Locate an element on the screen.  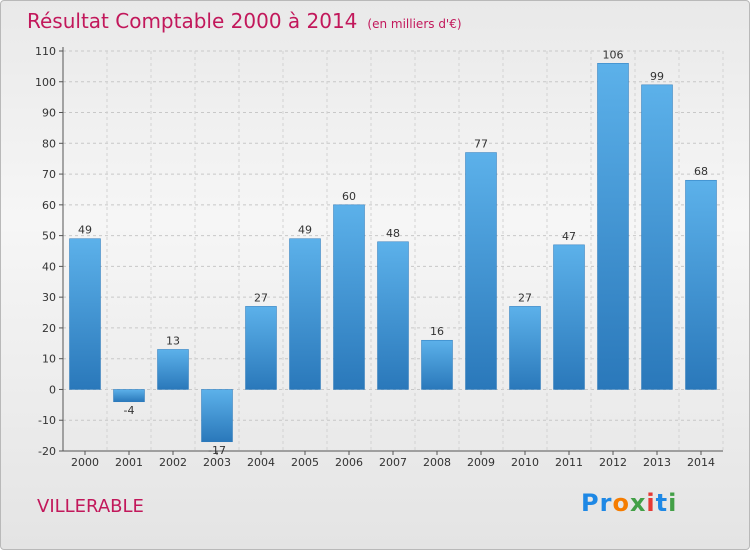
x-tick-label: 2007 is located at coordinates (393, 462).